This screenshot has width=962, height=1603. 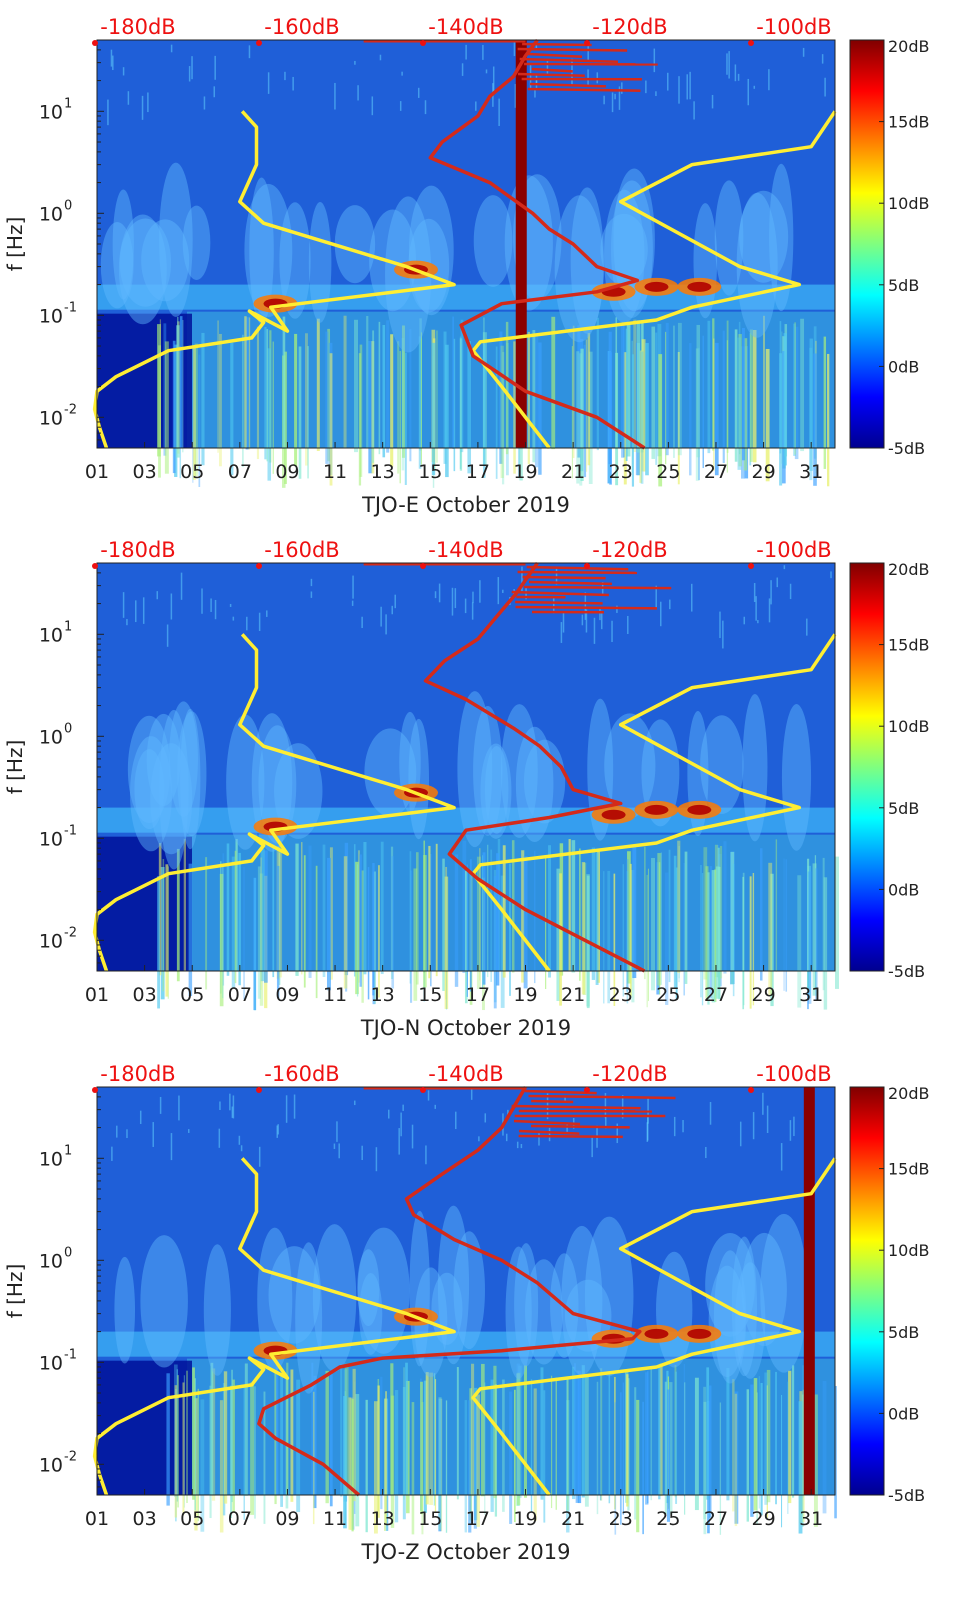 I want to click on top-db-tick-label: -140dB, so click(x=465, y=550).